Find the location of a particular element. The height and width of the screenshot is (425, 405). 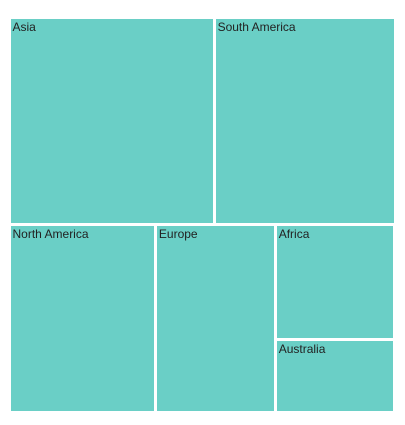

treemap-tile-australia: Australia is located at coordinates (335, 376).